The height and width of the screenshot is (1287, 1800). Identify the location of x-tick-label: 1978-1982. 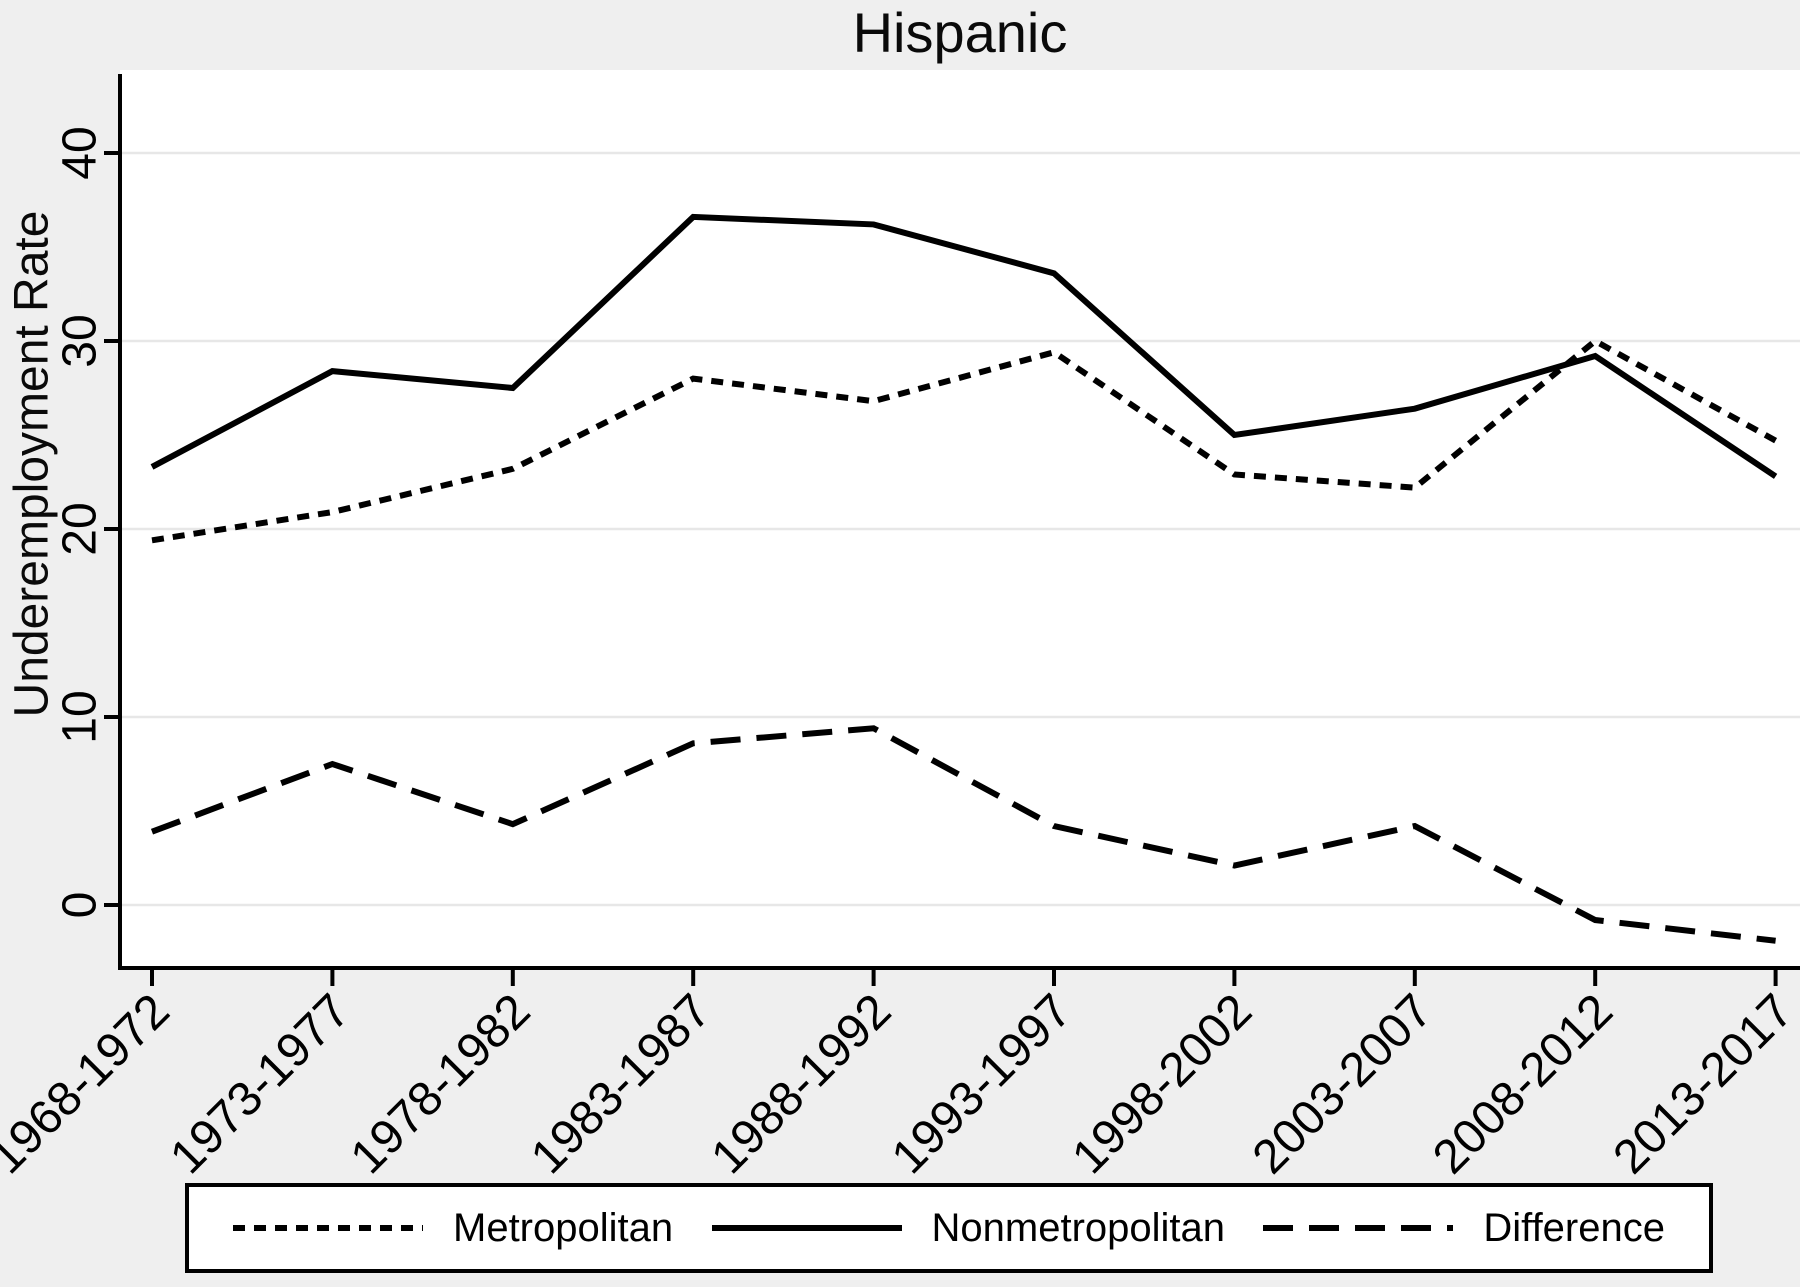
(441, 1084).